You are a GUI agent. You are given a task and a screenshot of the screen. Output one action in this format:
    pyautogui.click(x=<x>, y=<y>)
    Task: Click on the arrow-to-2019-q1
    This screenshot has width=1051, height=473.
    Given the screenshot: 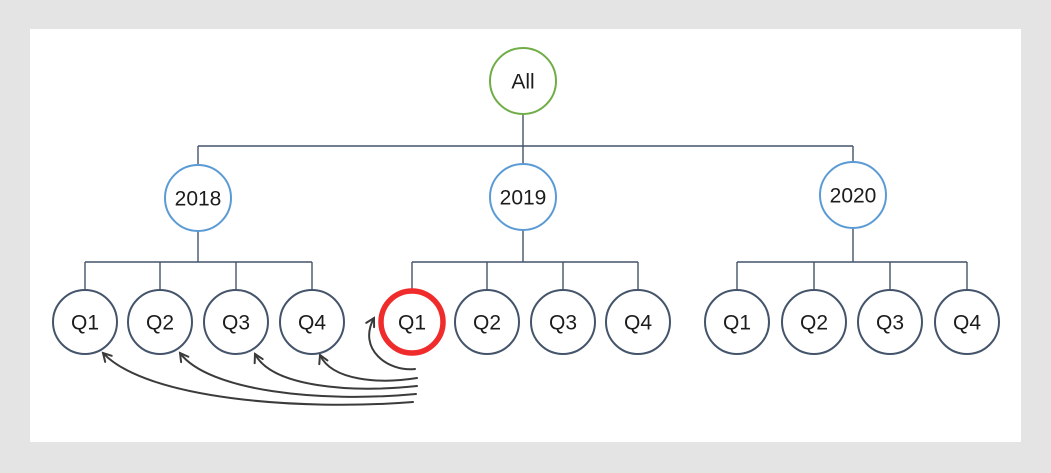 What is the action you would take?
    pyautogui.click(x=390, y=343)
    